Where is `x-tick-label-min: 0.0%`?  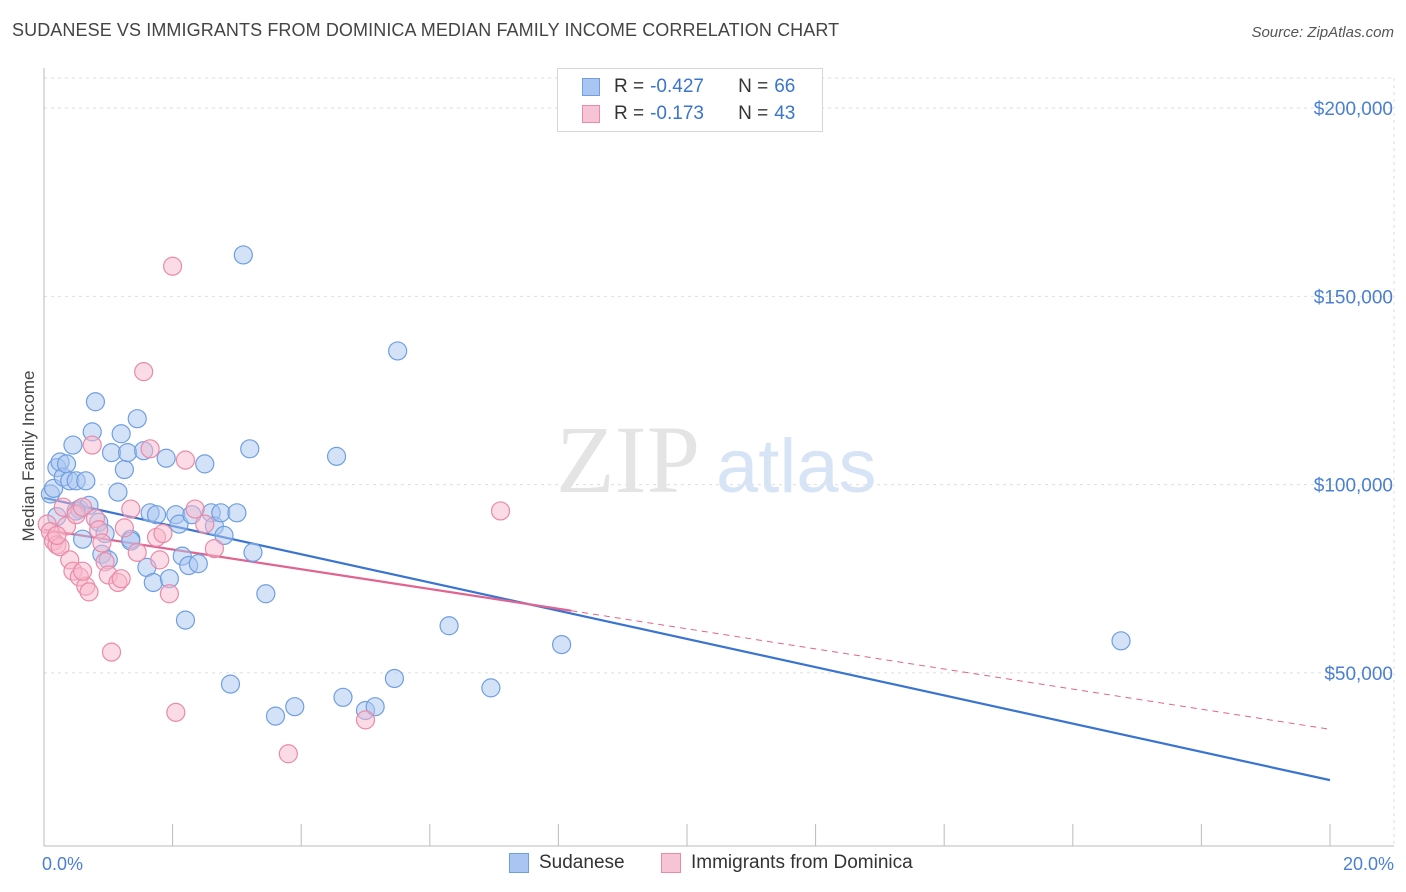
x-tick-label-min: 0.0% is located at coordinates (62, 864).